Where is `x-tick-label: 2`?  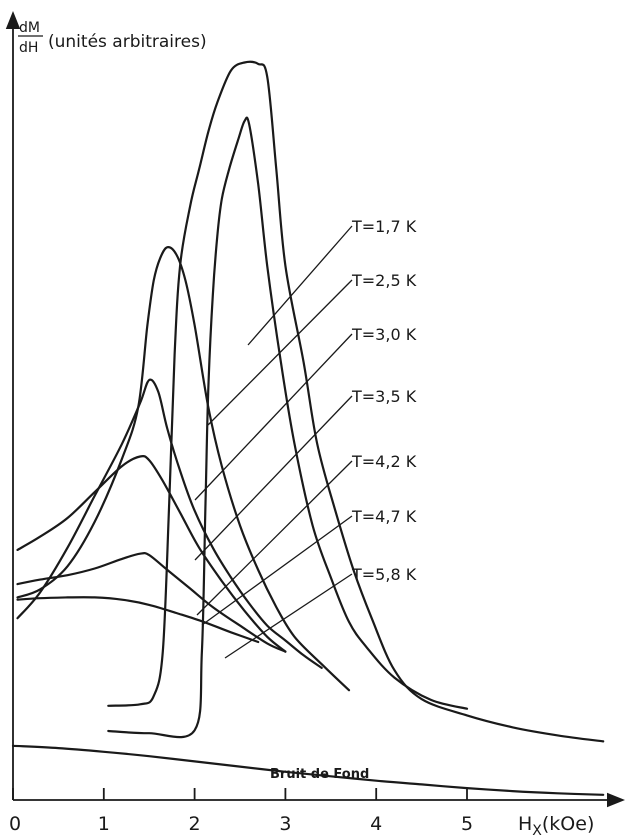 x-tick-label: 2 is located at coordinates (195, 824).